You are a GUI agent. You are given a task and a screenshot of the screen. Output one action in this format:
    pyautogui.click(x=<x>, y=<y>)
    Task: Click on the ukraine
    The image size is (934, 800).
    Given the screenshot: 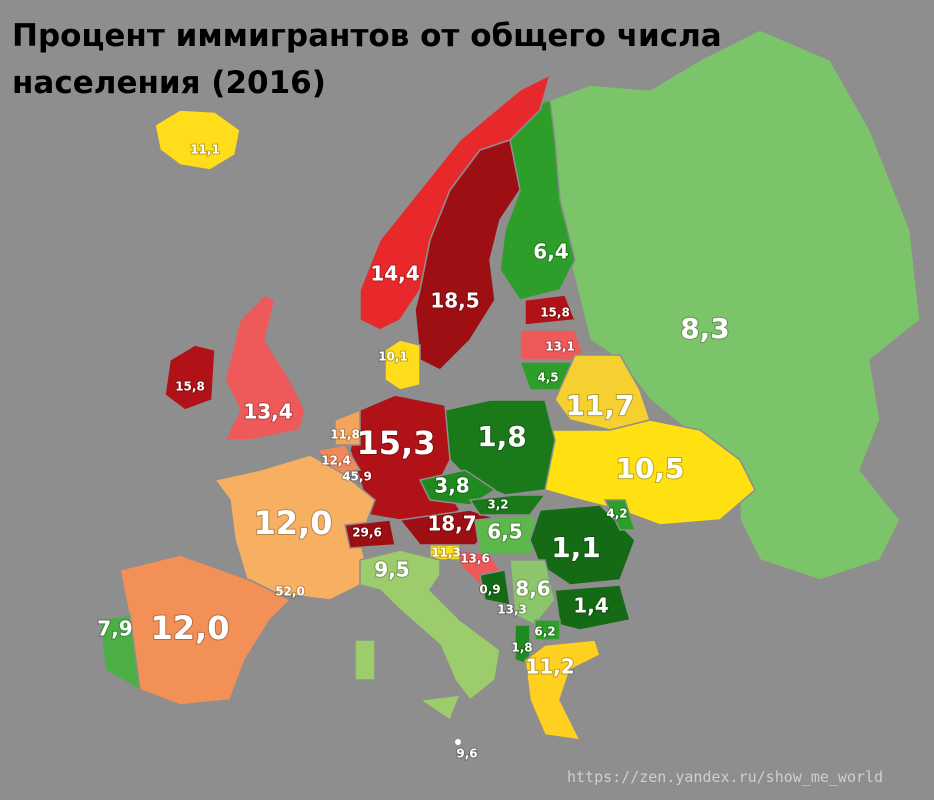 What is the action you would take?
    pyautogui.click(x=650, y=472)
    